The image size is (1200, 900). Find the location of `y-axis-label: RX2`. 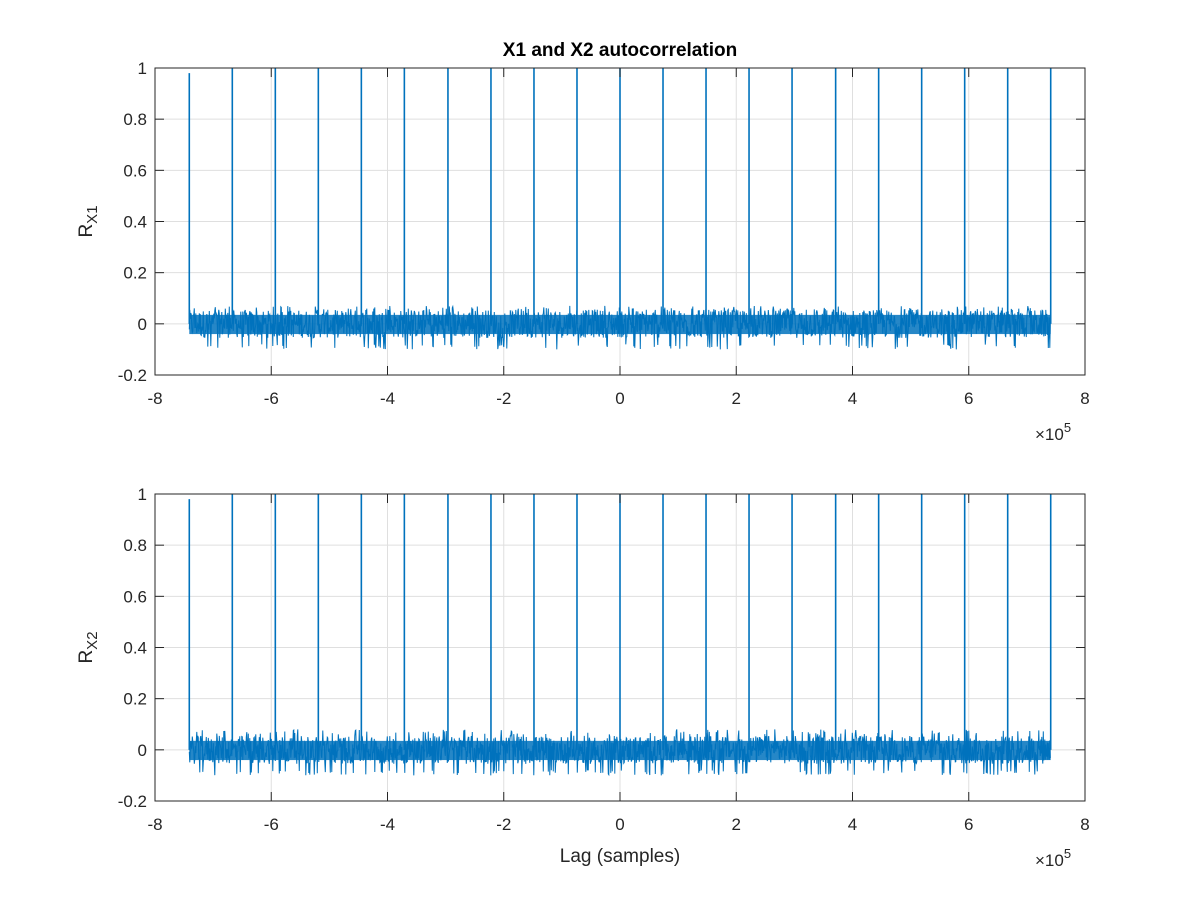

y-axis-label: RX2 is located at coordinates (88, 647).